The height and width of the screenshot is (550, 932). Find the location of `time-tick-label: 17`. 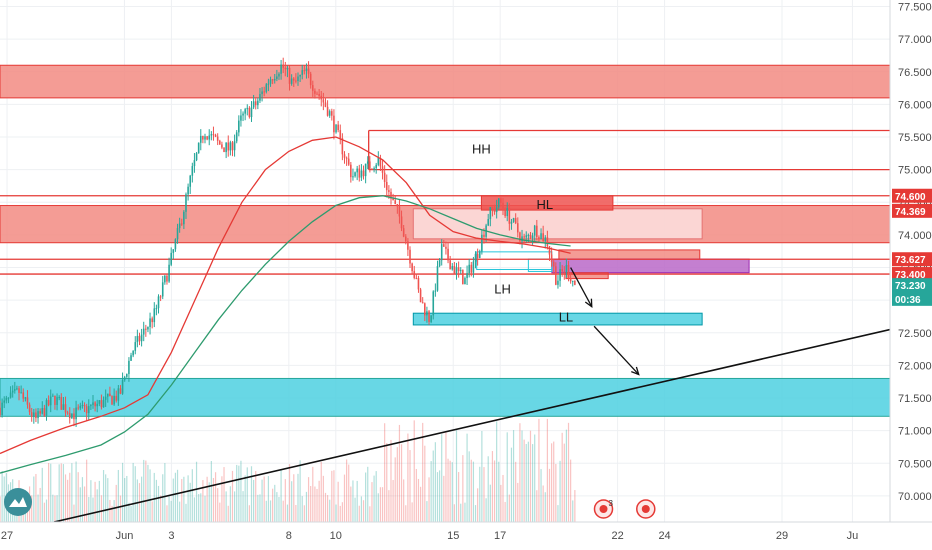

time-tick-label: 17 is located at coordinates (500, 536).